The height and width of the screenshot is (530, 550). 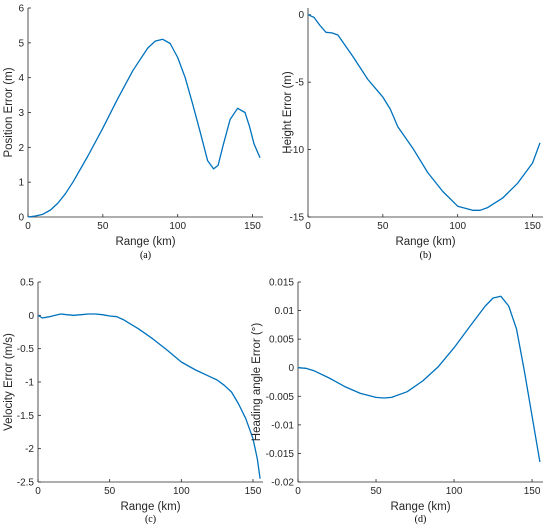 I want to click on y-axis-label: Velocity Error (m/s), so click(x=9, y=382).